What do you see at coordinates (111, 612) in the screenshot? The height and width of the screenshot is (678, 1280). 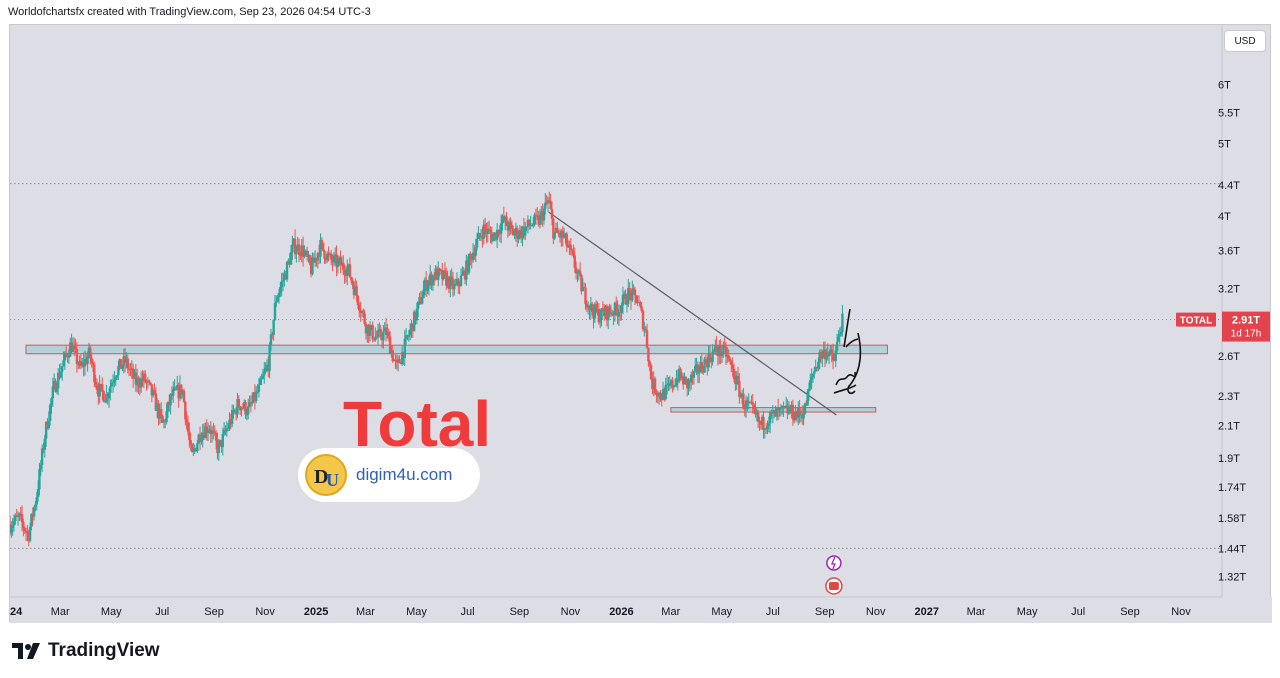 I see `x-tick-label: May` at bounding box center [111, 612].